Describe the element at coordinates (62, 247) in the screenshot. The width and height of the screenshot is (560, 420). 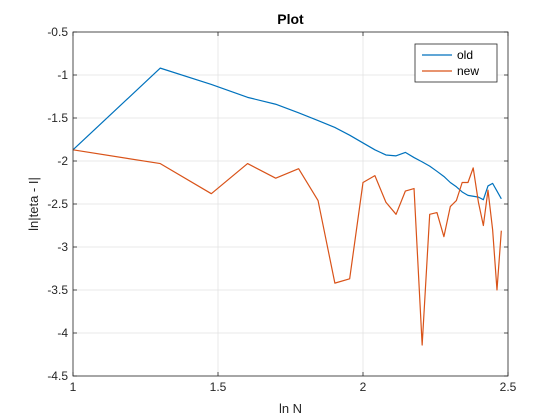
I see `y-tick-label: -3` at that location.